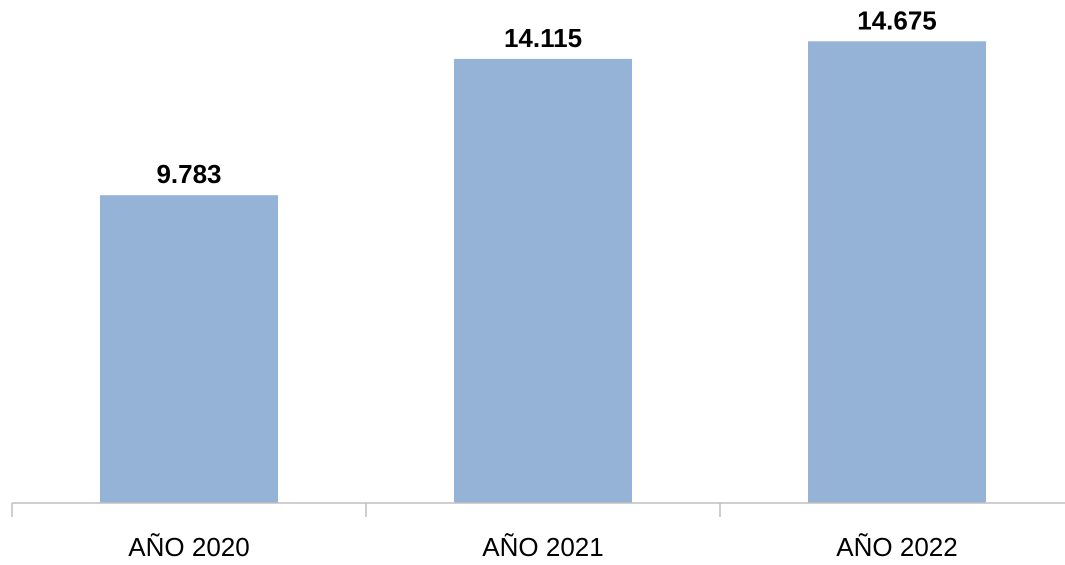  Describe the element at coordinates (188, 546) in the screenshot. I see `x-tick-label-1: AÑO 2020` at that location.